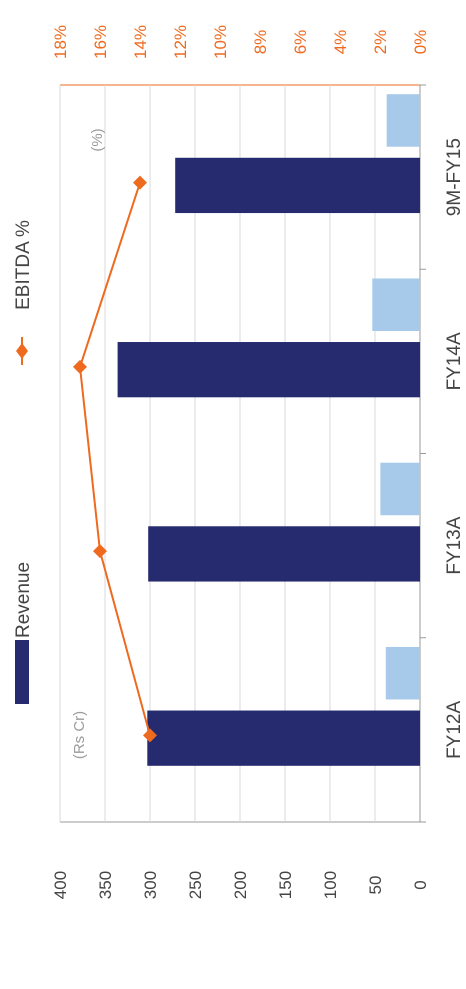 This screenshot has height=989, width=466. Describe the element at coordinates (285, 885) in the screenshot. I see `left-tick-label: 150` at that location.